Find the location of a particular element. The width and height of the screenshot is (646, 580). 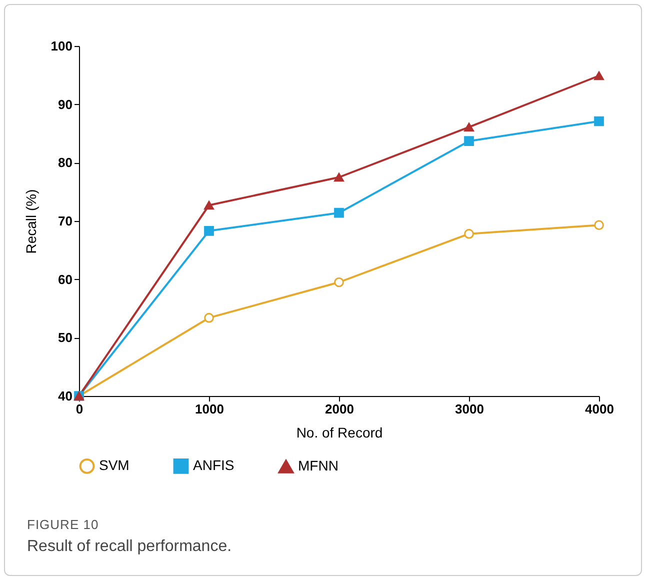

y-tick-label: 70 is located at coordinates (65, 221).